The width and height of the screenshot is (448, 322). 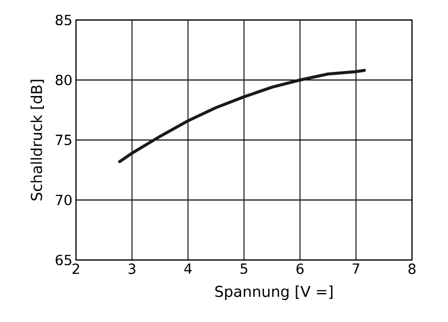 What do you see at coordinates (188, 269) in the screenshot?
I see `x-tick-label: 4` at bounding box center [188, 269].